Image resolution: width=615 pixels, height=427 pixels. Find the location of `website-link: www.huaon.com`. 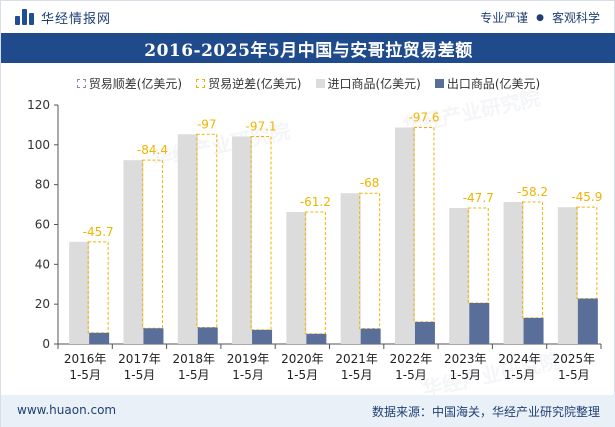

website-link: www.huaon.com is located at coordinates (67, 410).